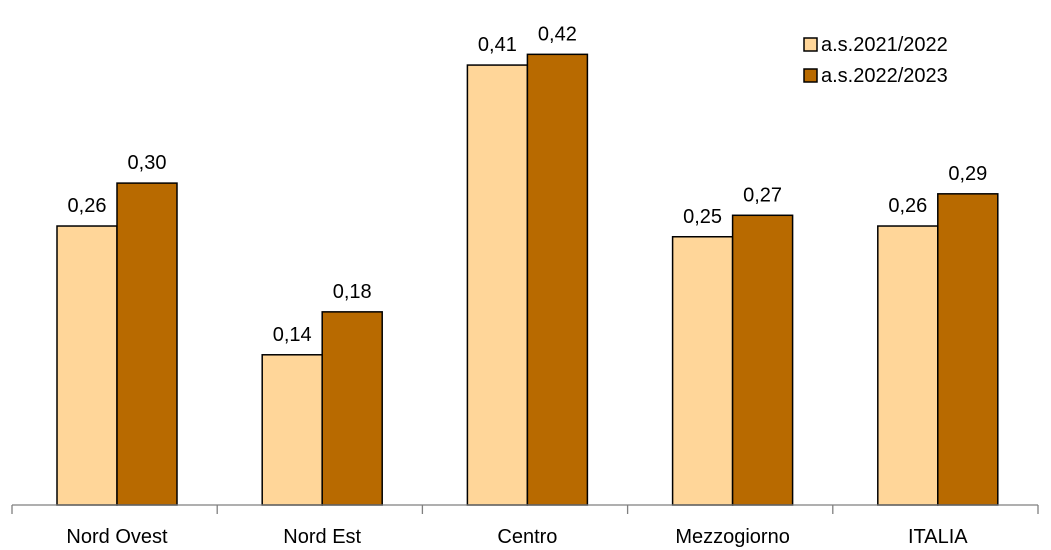 This screenshot has width=1051, height=550. I want to click on data-label: 0,14, so click(292, 335).